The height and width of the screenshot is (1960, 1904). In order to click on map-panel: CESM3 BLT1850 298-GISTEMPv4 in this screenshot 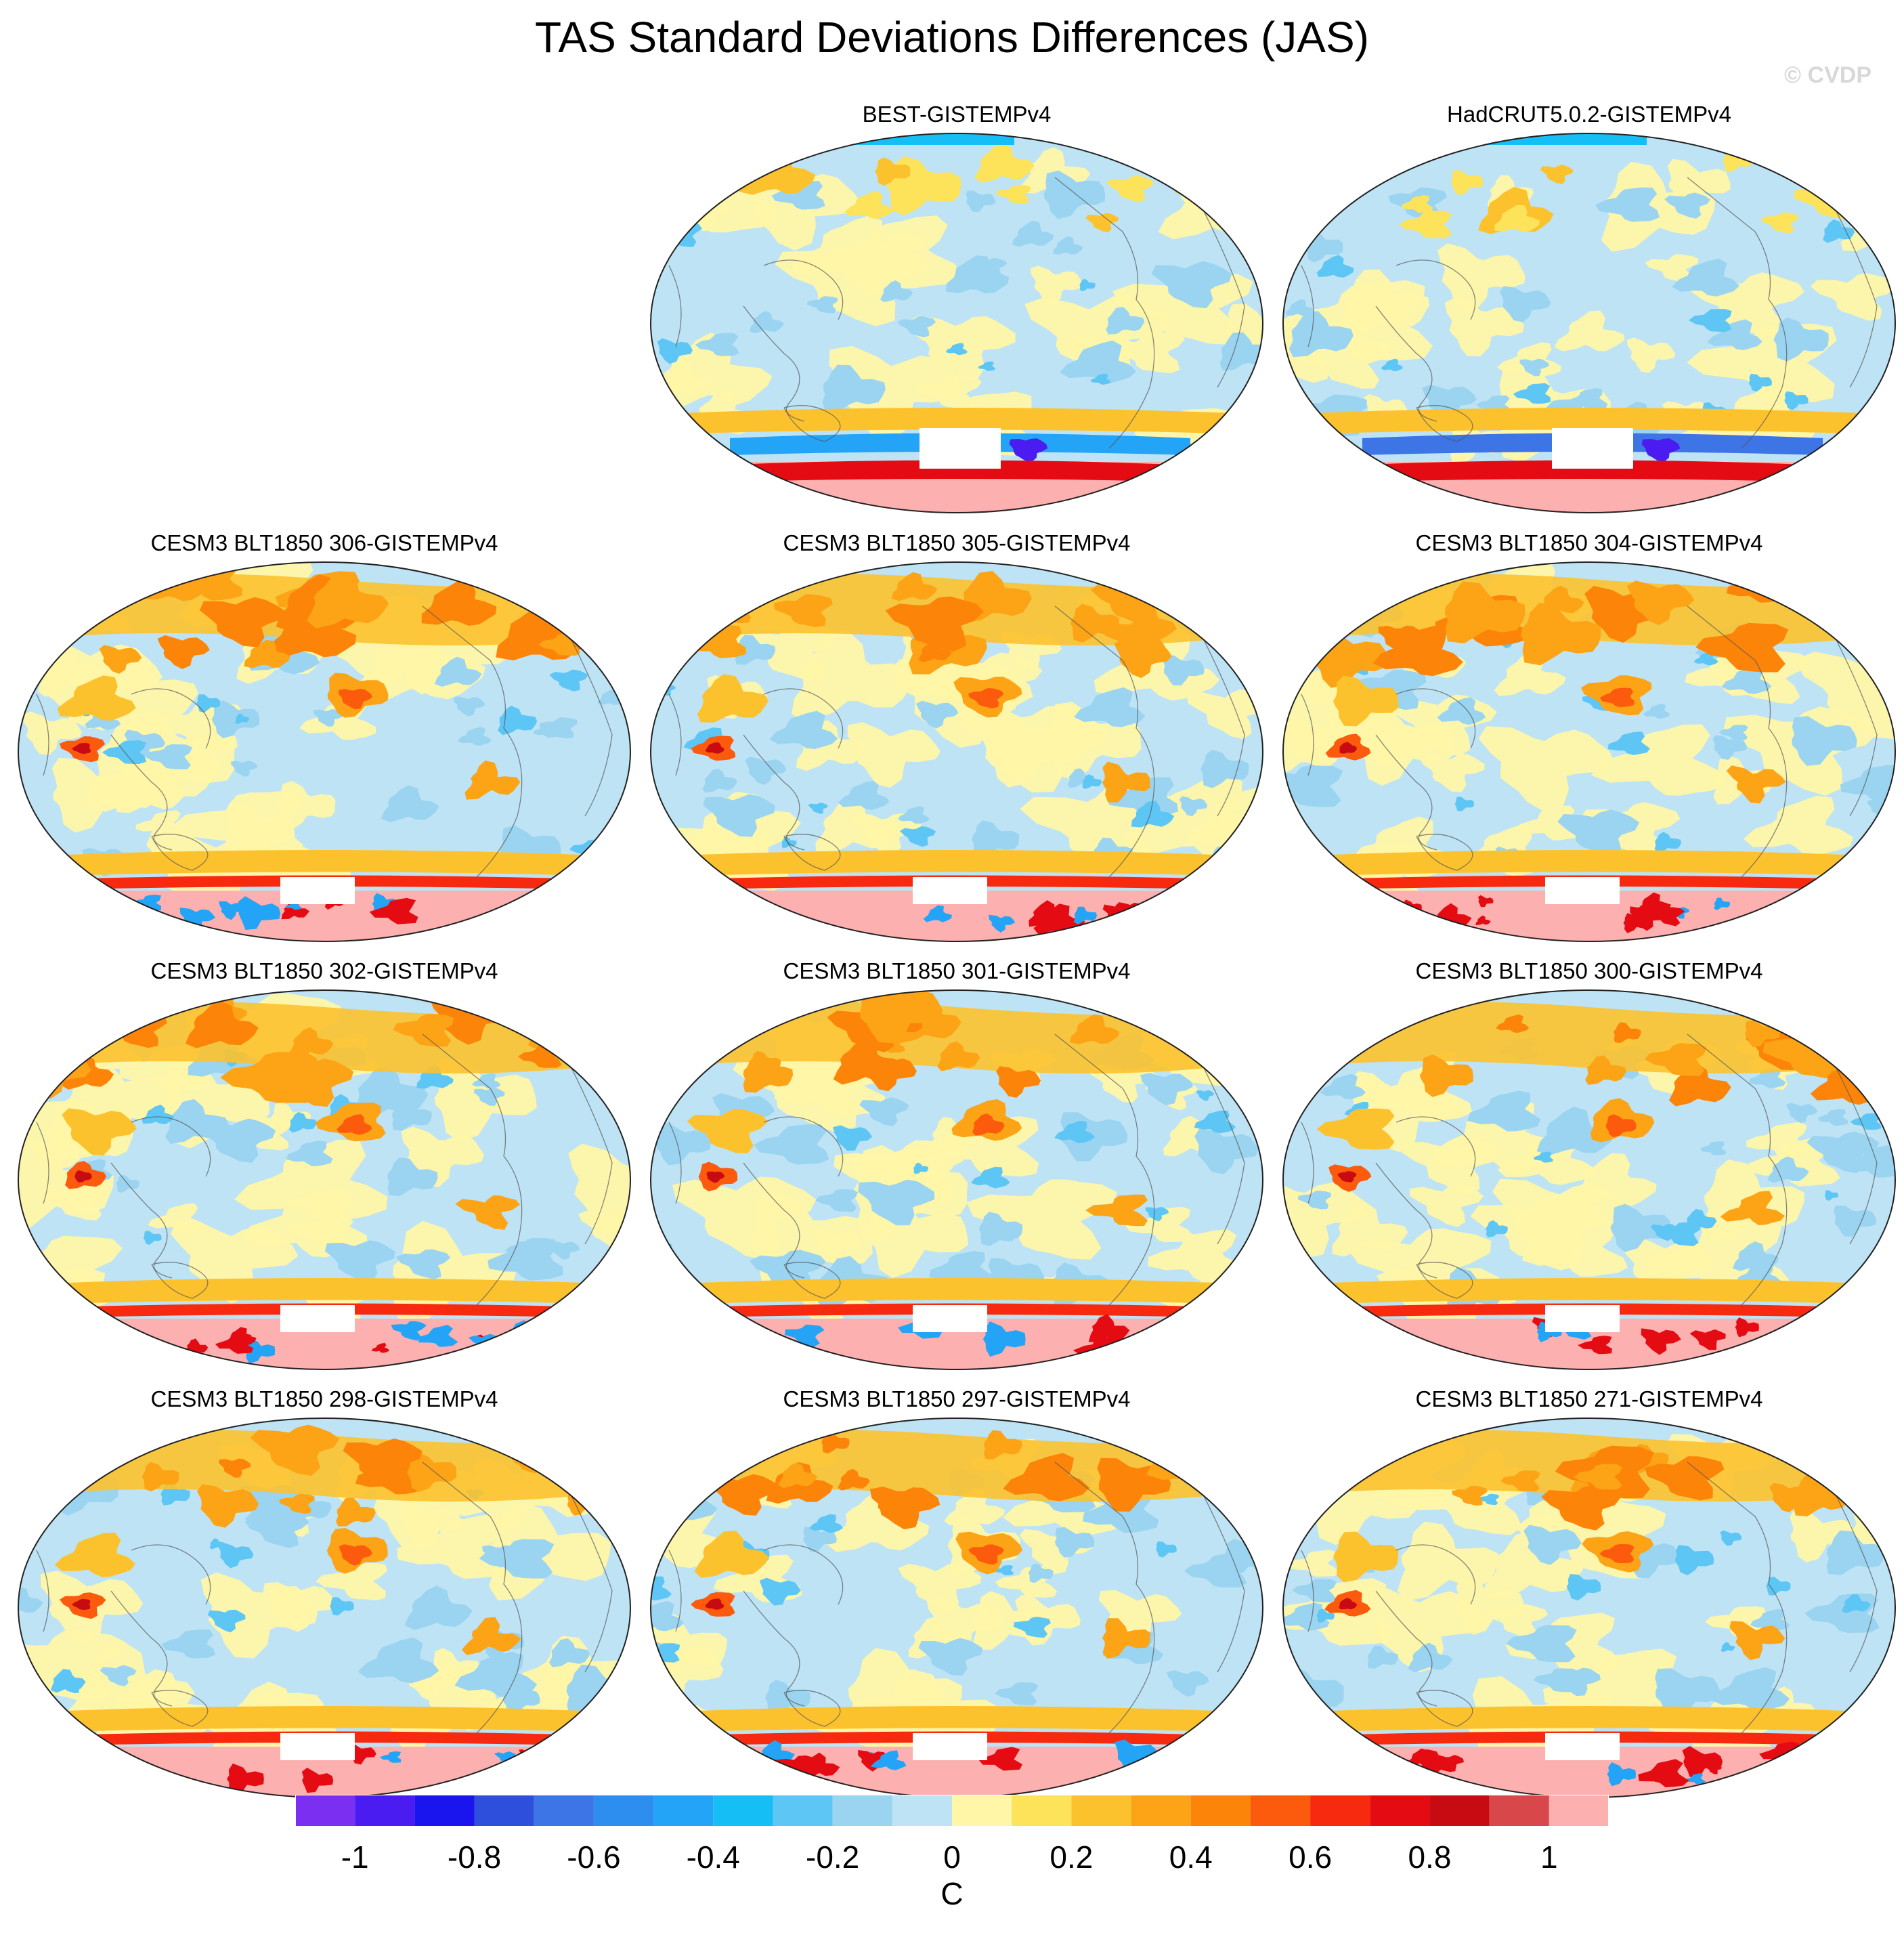, I will do `click(324, 1592)`.